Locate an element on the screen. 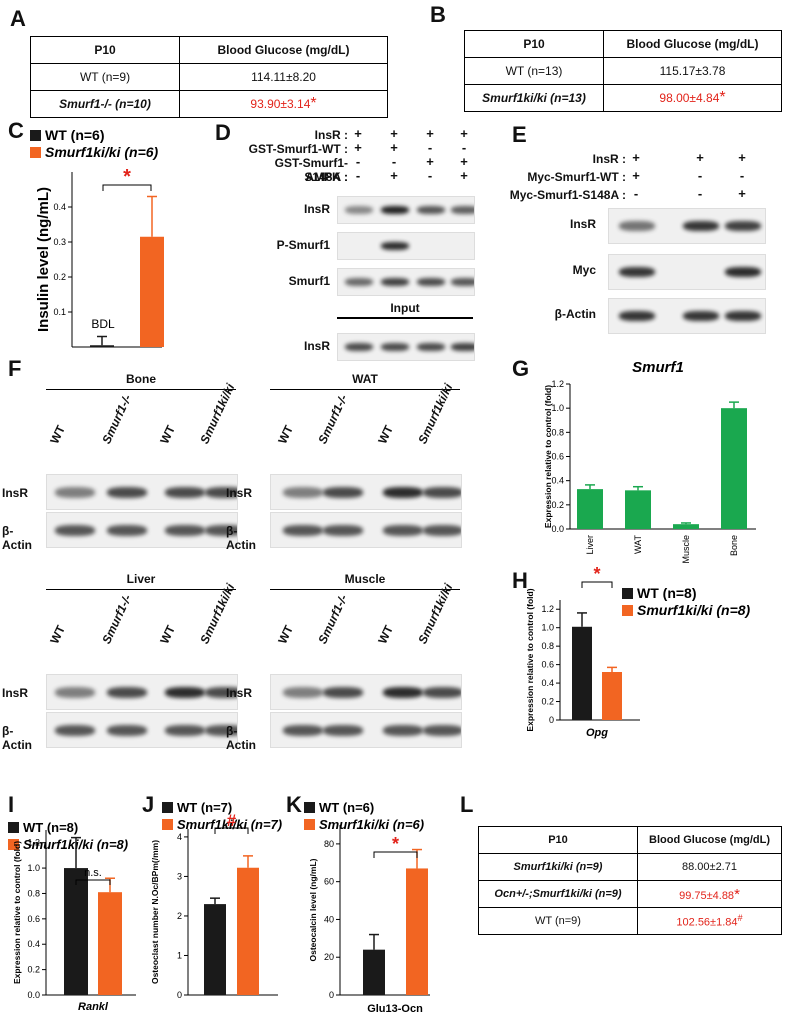  panel-letter-i: I is located at coordinates (11, 804).